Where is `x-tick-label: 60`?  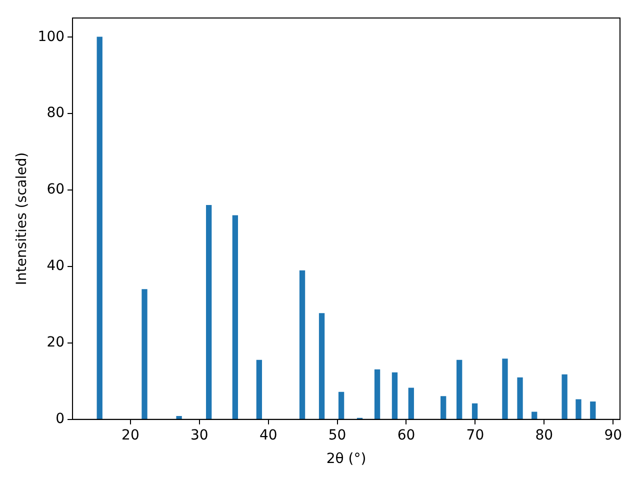 x-tick-label: 60 is located at coordinates (406, 435).